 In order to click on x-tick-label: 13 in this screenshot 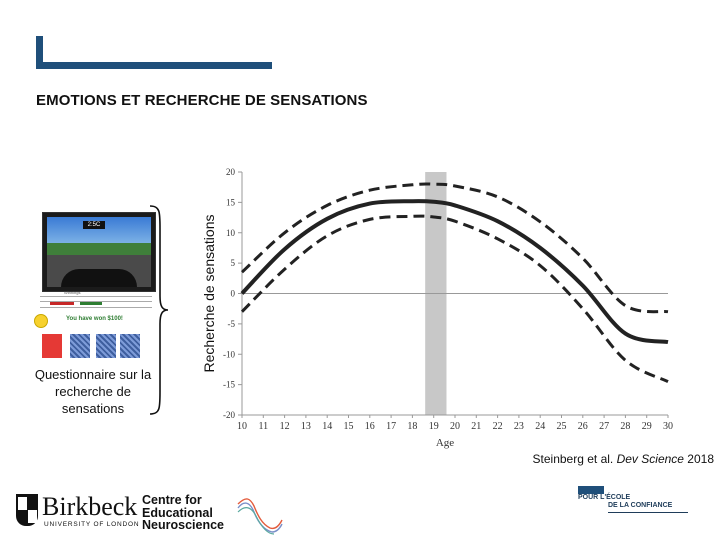, I will do `click(306, 426)`.